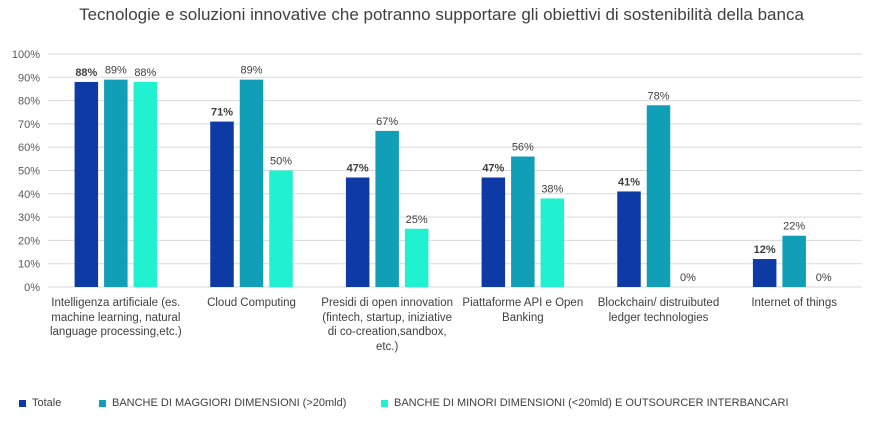 This screenshot has height=422, width=883. I want to click on y-tick-label: 70%, so click(29, 125).